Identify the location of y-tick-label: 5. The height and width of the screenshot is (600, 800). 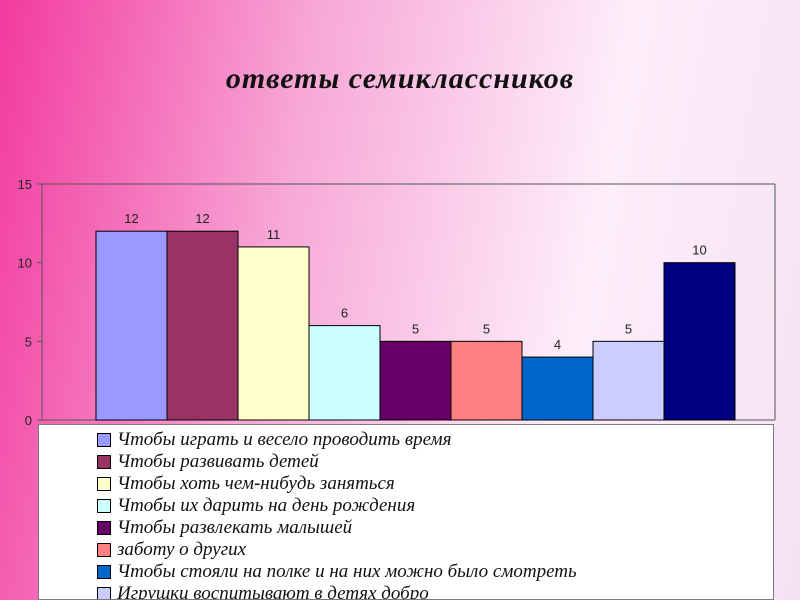
(28, 341).